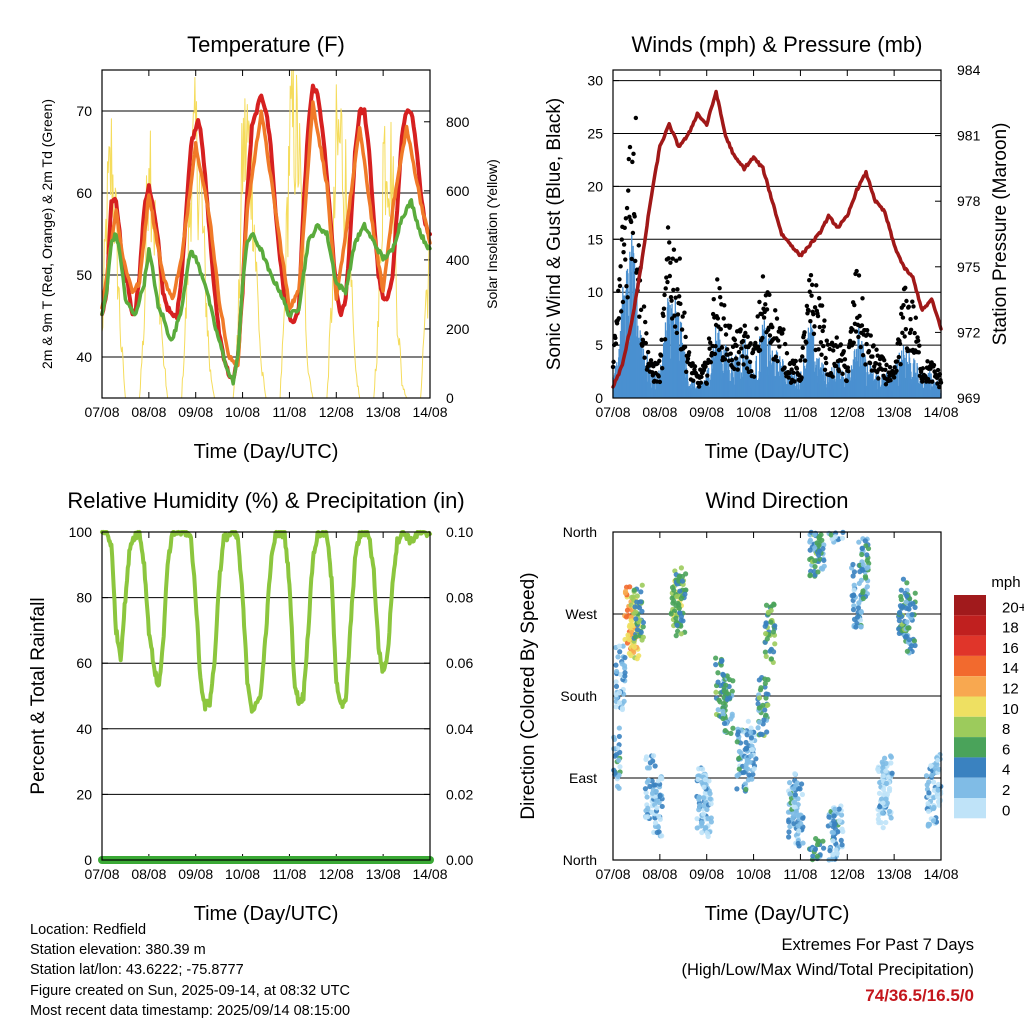 This screenshot has height=1024, width=1024. I want to click on y-tick-label: 0, so click(599, 398).